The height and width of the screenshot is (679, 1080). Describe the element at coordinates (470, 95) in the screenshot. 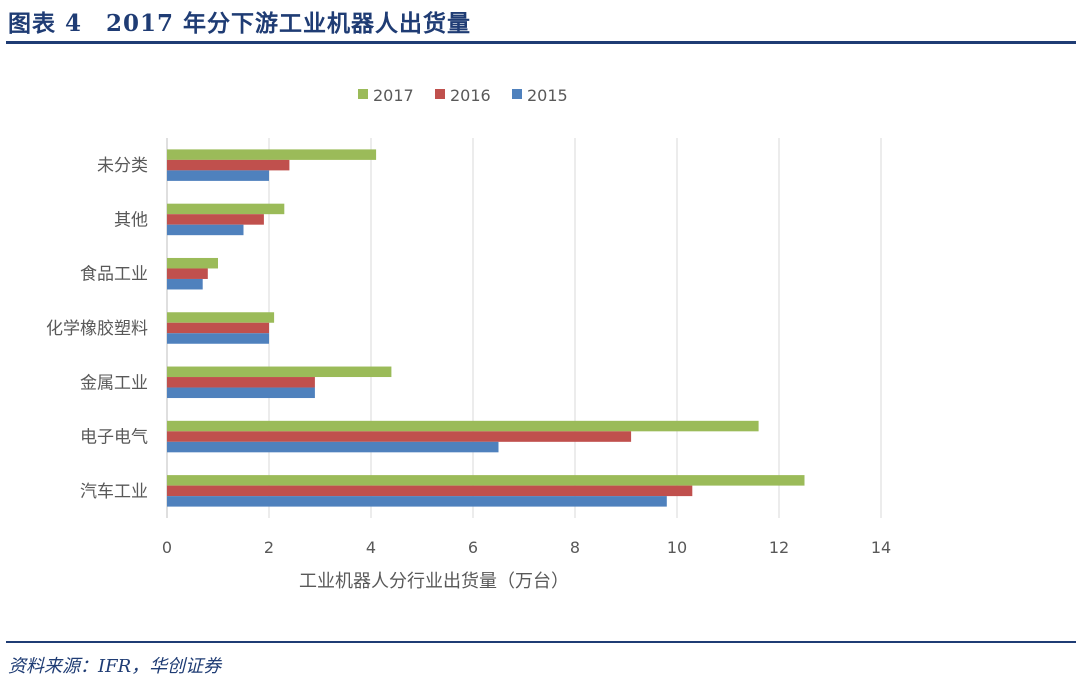

I see `legend-label: 2016` at that location.